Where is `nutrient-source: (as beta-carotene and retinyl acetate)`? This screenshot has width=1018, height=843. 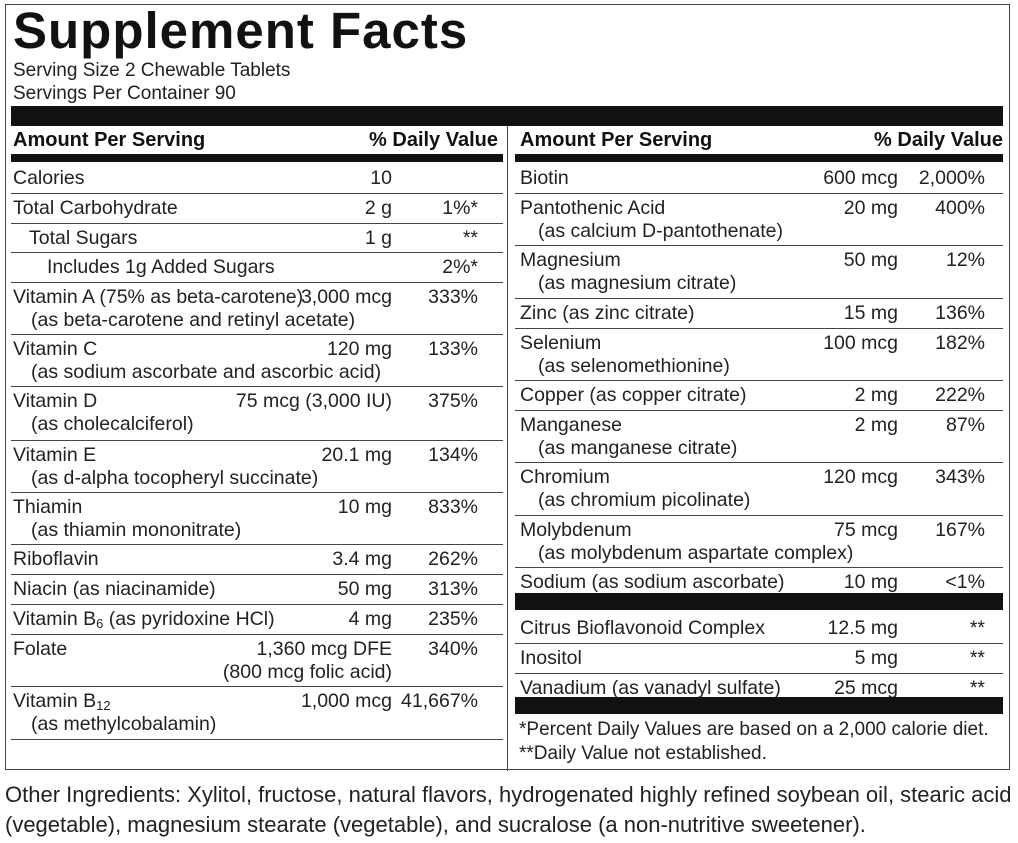 nutrient-source: (as beta-carotene and retinyl acetate) is located at coordinates (193, 320).